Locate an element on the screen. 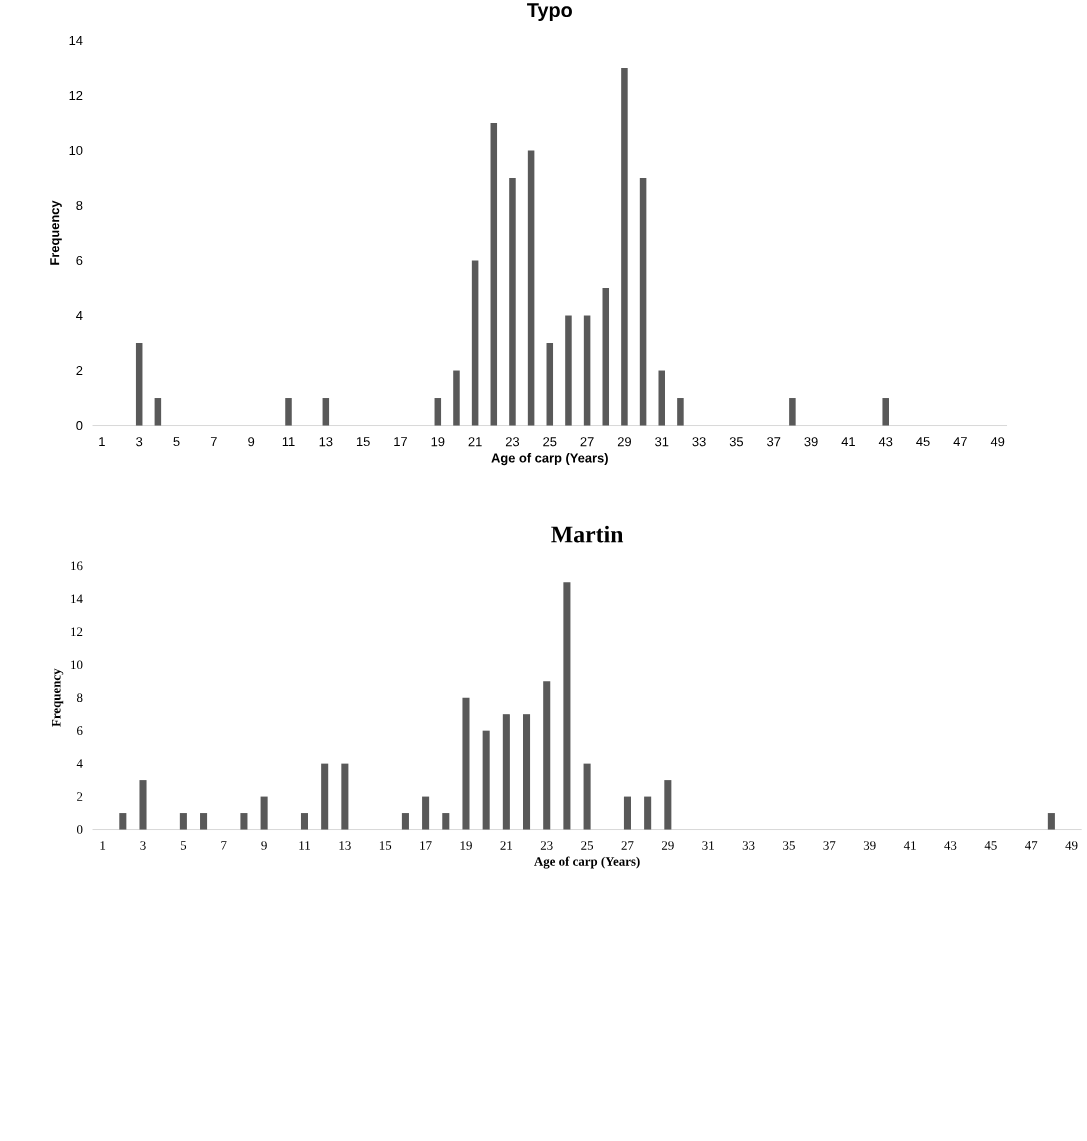 This screenshot has height=1141, width=1087. x-tick-label: 13 is located at coordinates (345, 845).